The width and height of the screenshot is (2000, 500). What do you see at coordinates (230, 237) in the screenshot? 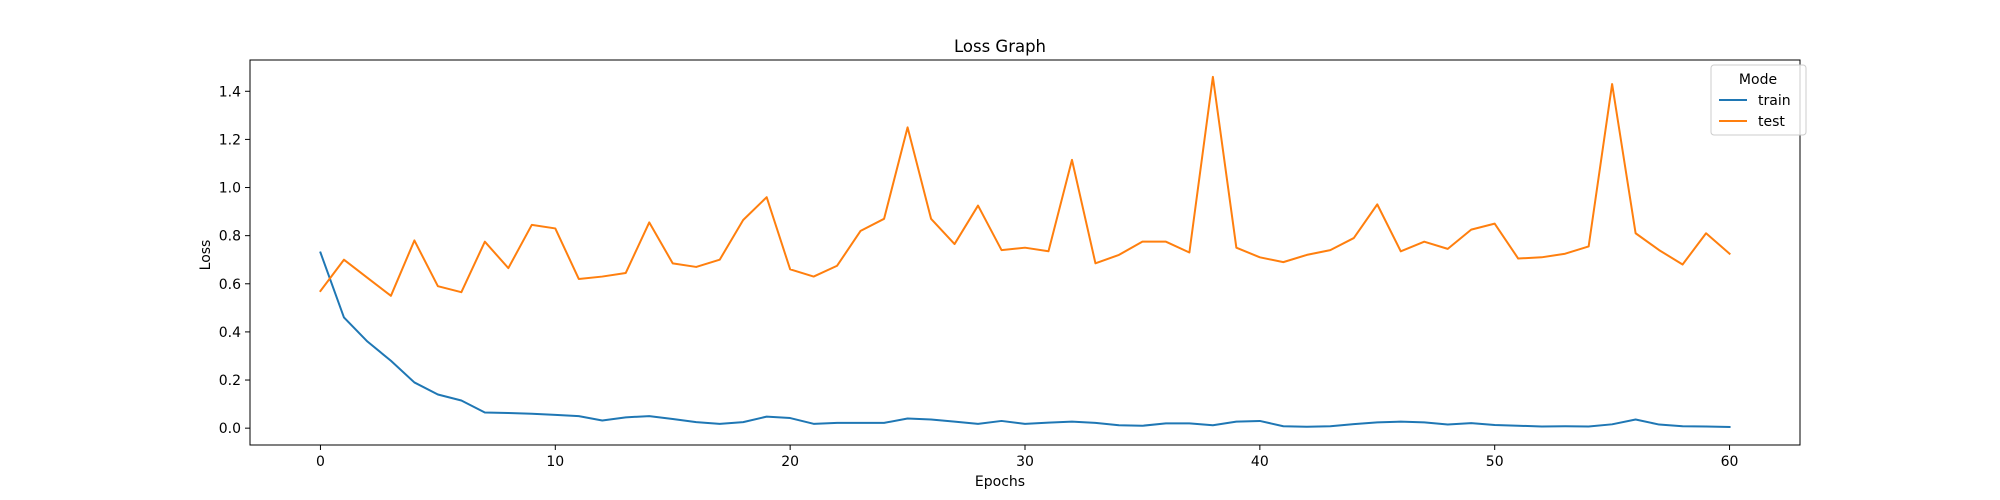
I see `y-tick-label: 0.8` at bounding box center [230, 237].